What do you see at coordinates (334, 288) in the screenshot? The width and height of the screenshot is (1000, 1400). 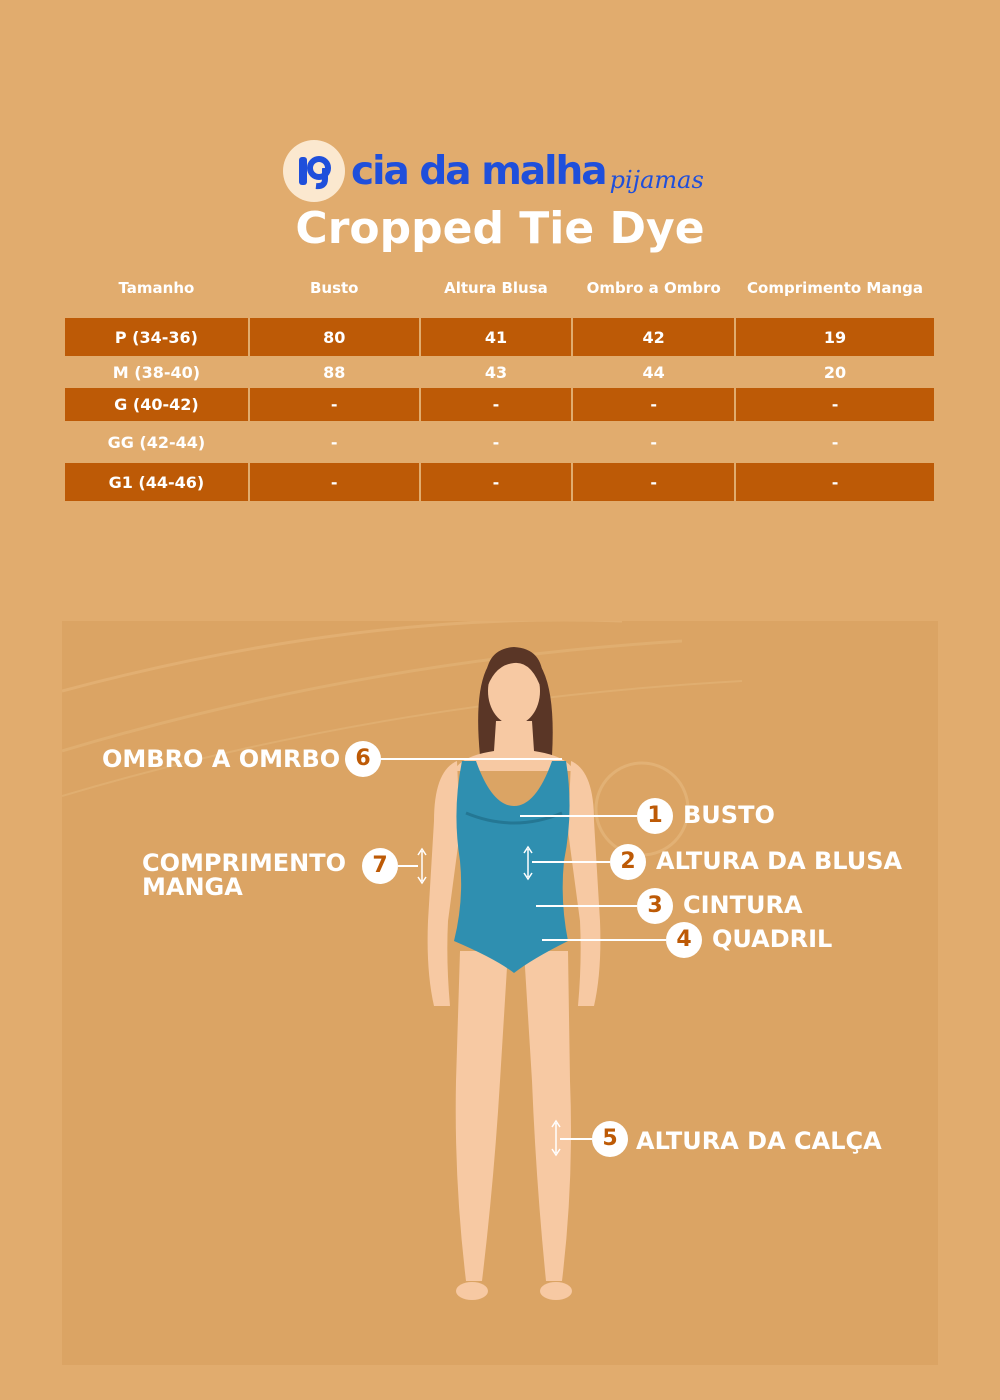 I see `col-header-busto: Busto` at bounding box center [334, 288].